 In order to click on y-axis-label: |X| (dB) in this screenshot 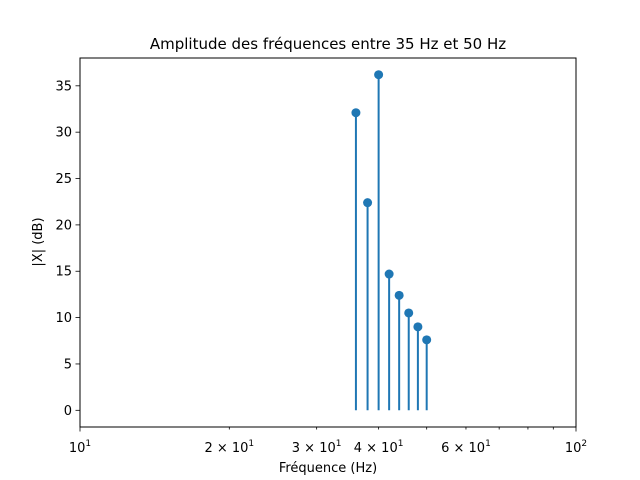, I will do `click(38, 241)`.